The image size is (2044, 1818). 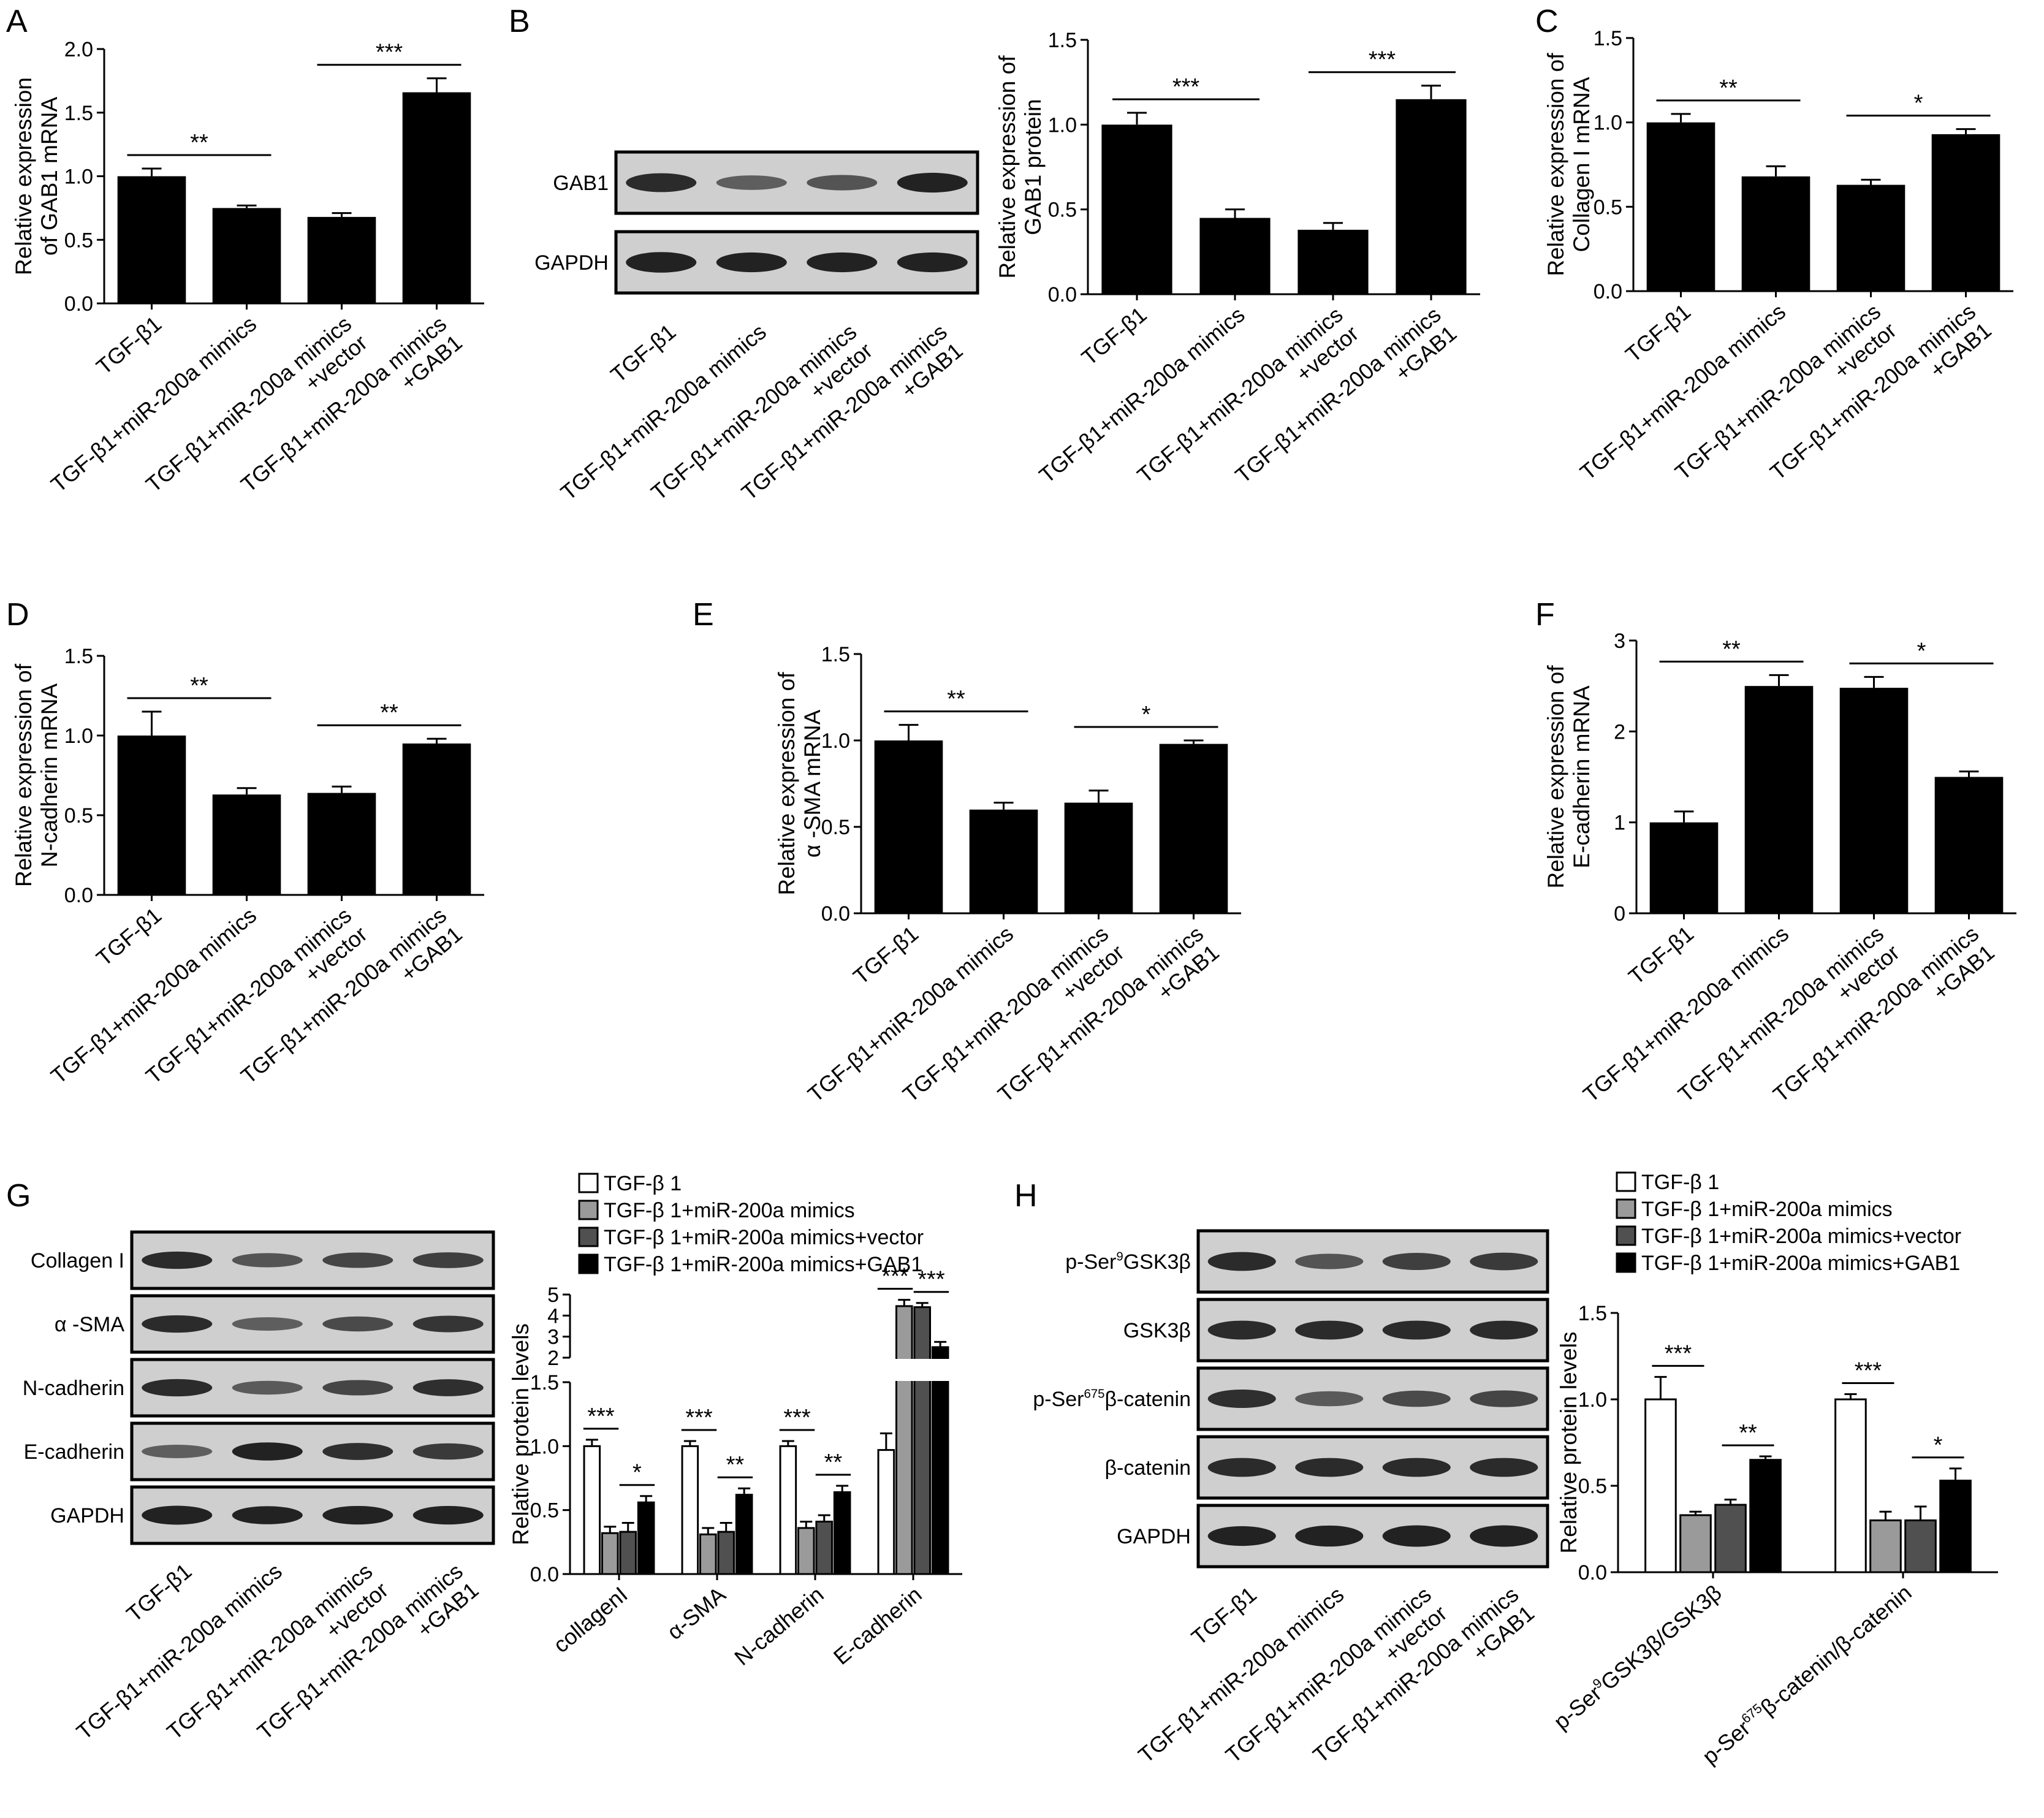 What do you see at coordinates (1608, 38) in the screenshot?
I see `panel-c-y-tick-label: 1.5` at bounding box center [1608, 38].